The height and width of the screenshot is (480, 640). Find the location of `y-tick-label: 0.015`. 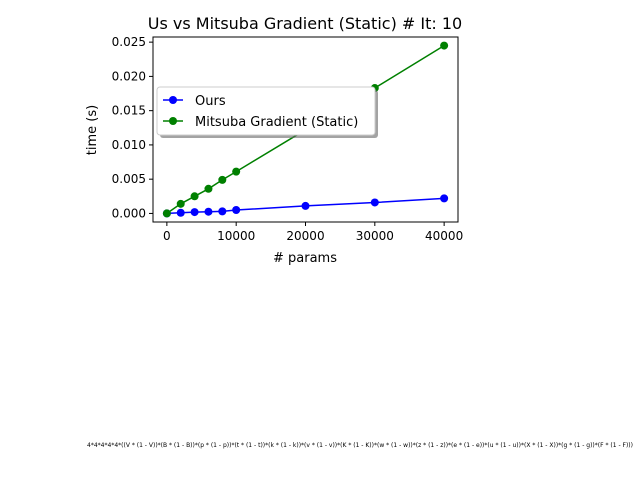

y-tick-label: 0.015 is located at coordinates (129, 111).